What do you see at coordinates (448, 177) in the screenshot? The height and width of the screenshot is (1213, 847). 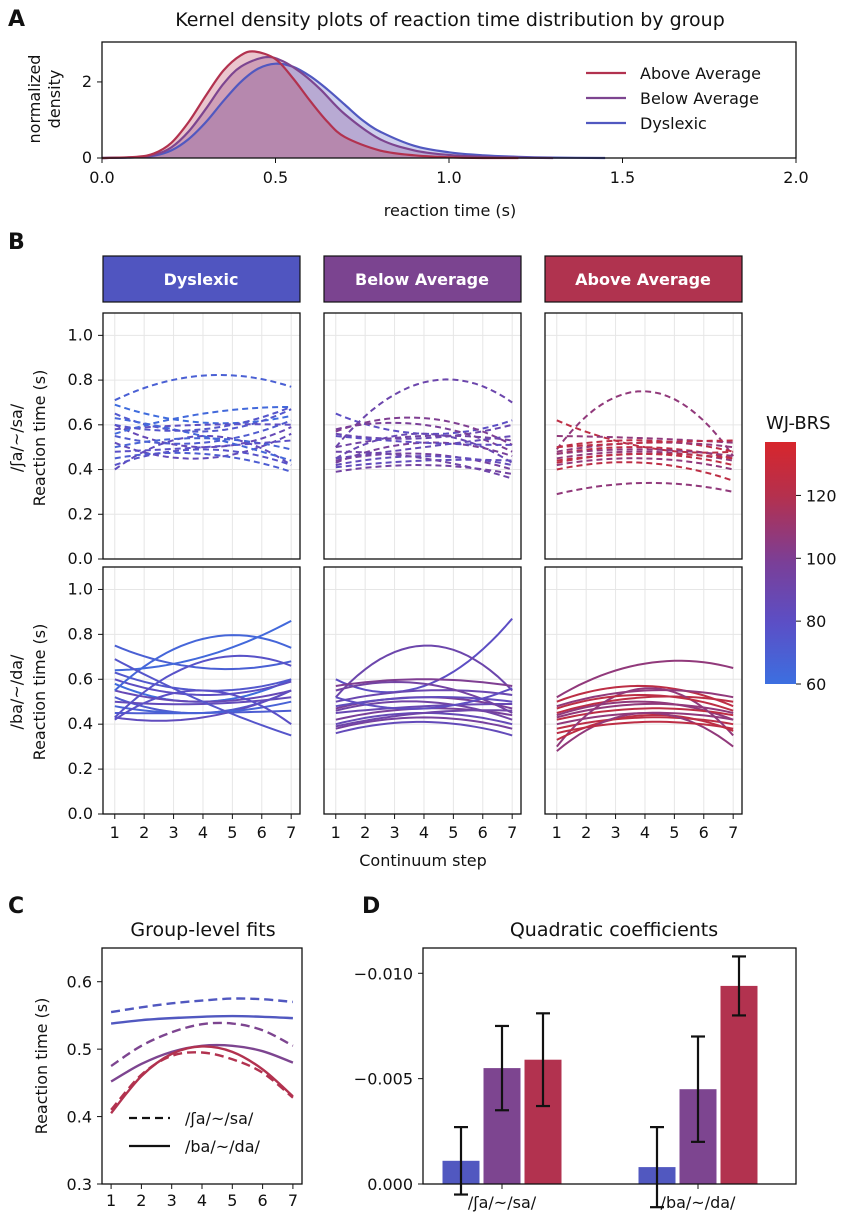 I see `panel-a-xtick-label: 1.0` at bounding box center [448, 177].